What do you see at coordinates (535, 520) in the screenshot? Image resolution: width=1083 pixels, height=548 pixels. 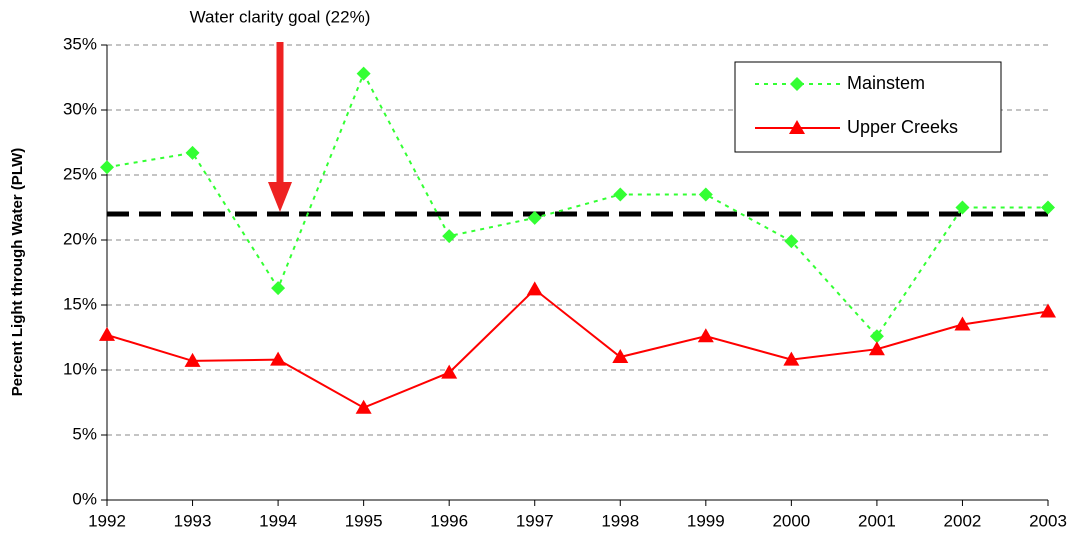 I see `x-tick-label: 1997` at bounding box center [535, 520].